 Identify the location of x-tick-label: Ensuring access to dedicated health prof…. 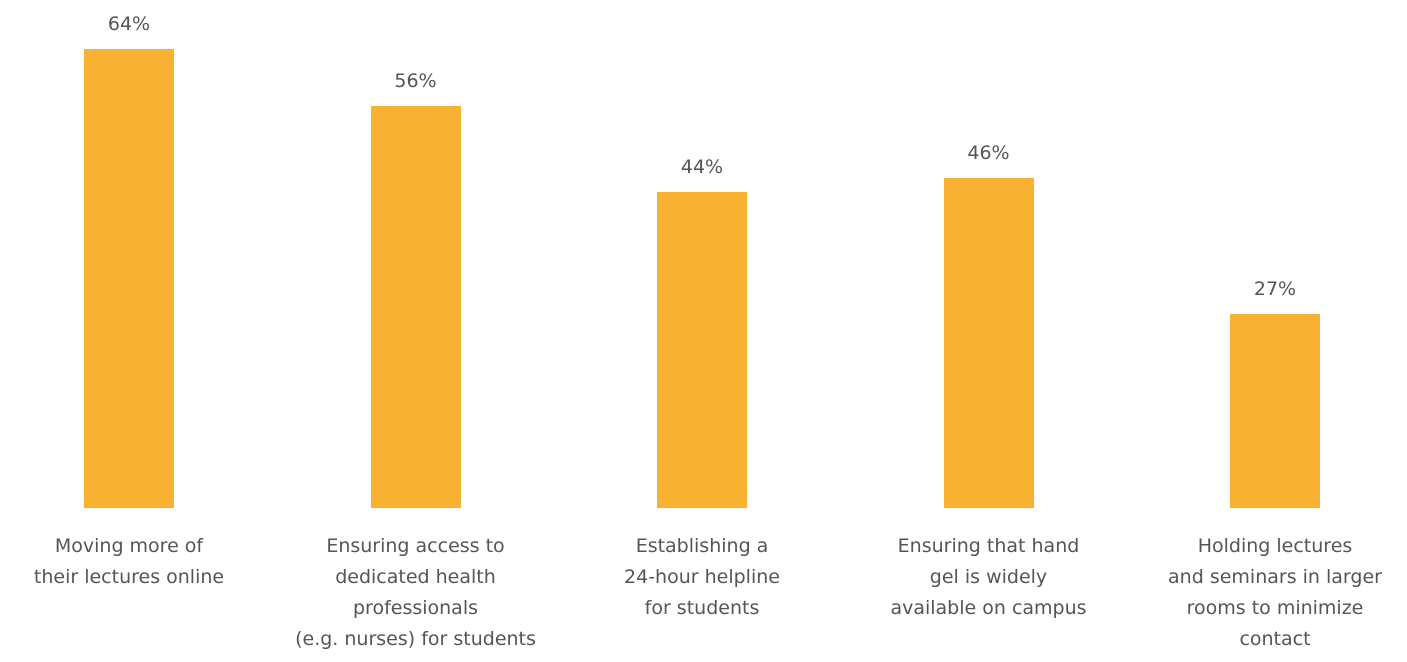
(415, 592).